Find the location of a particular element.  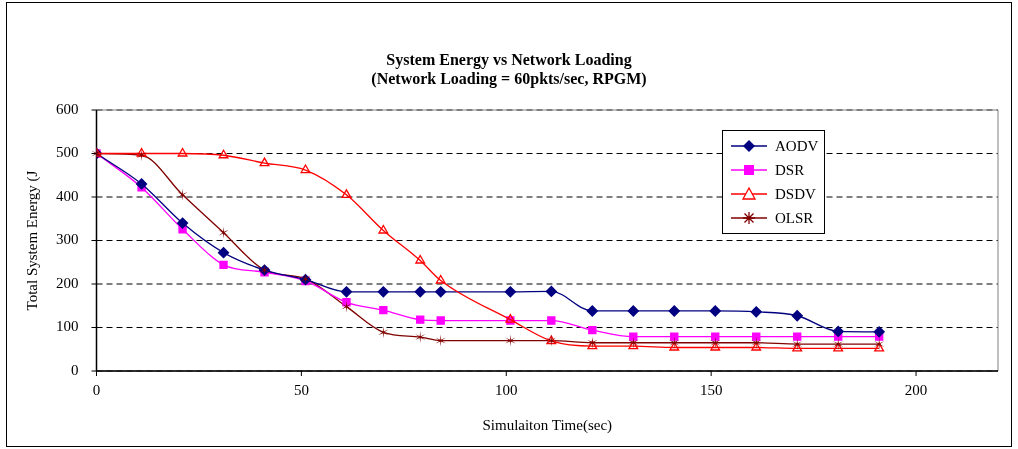

x-tick-label: 50 is located at coordinates (301, 389).